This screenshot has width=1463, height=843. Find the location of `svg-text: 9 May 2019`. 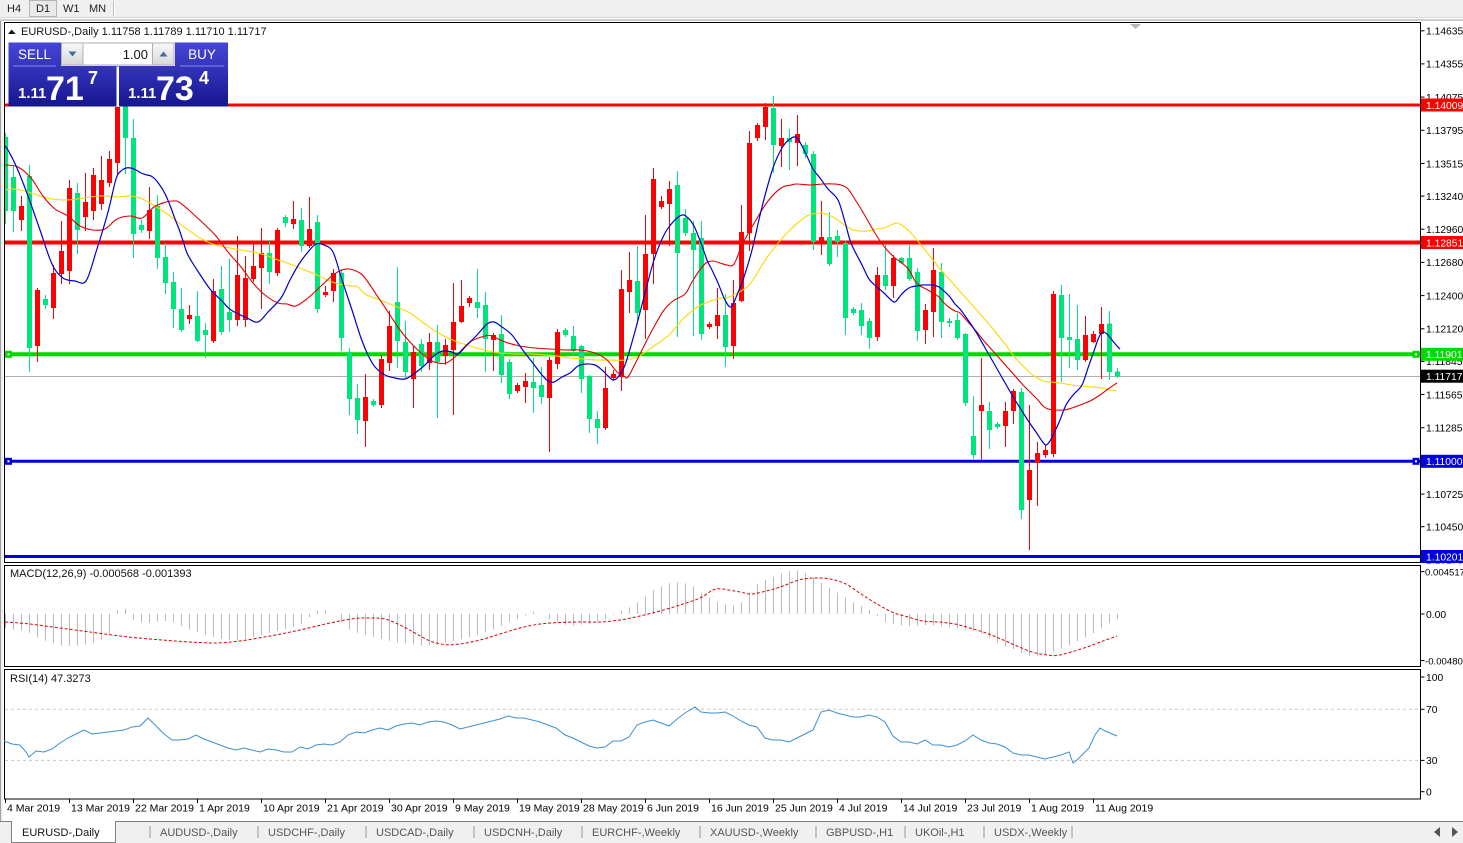

svg-text: 9 May 2019 is located at coordinates (482, 809).